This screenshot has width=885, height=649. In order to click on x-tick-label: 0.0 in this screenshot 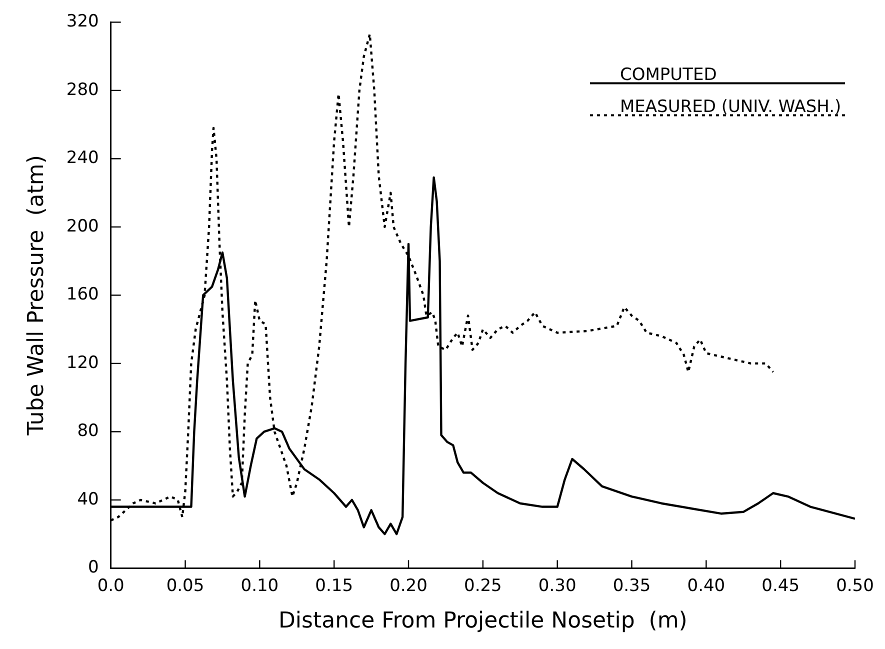, I will do `click(110, 586)`.